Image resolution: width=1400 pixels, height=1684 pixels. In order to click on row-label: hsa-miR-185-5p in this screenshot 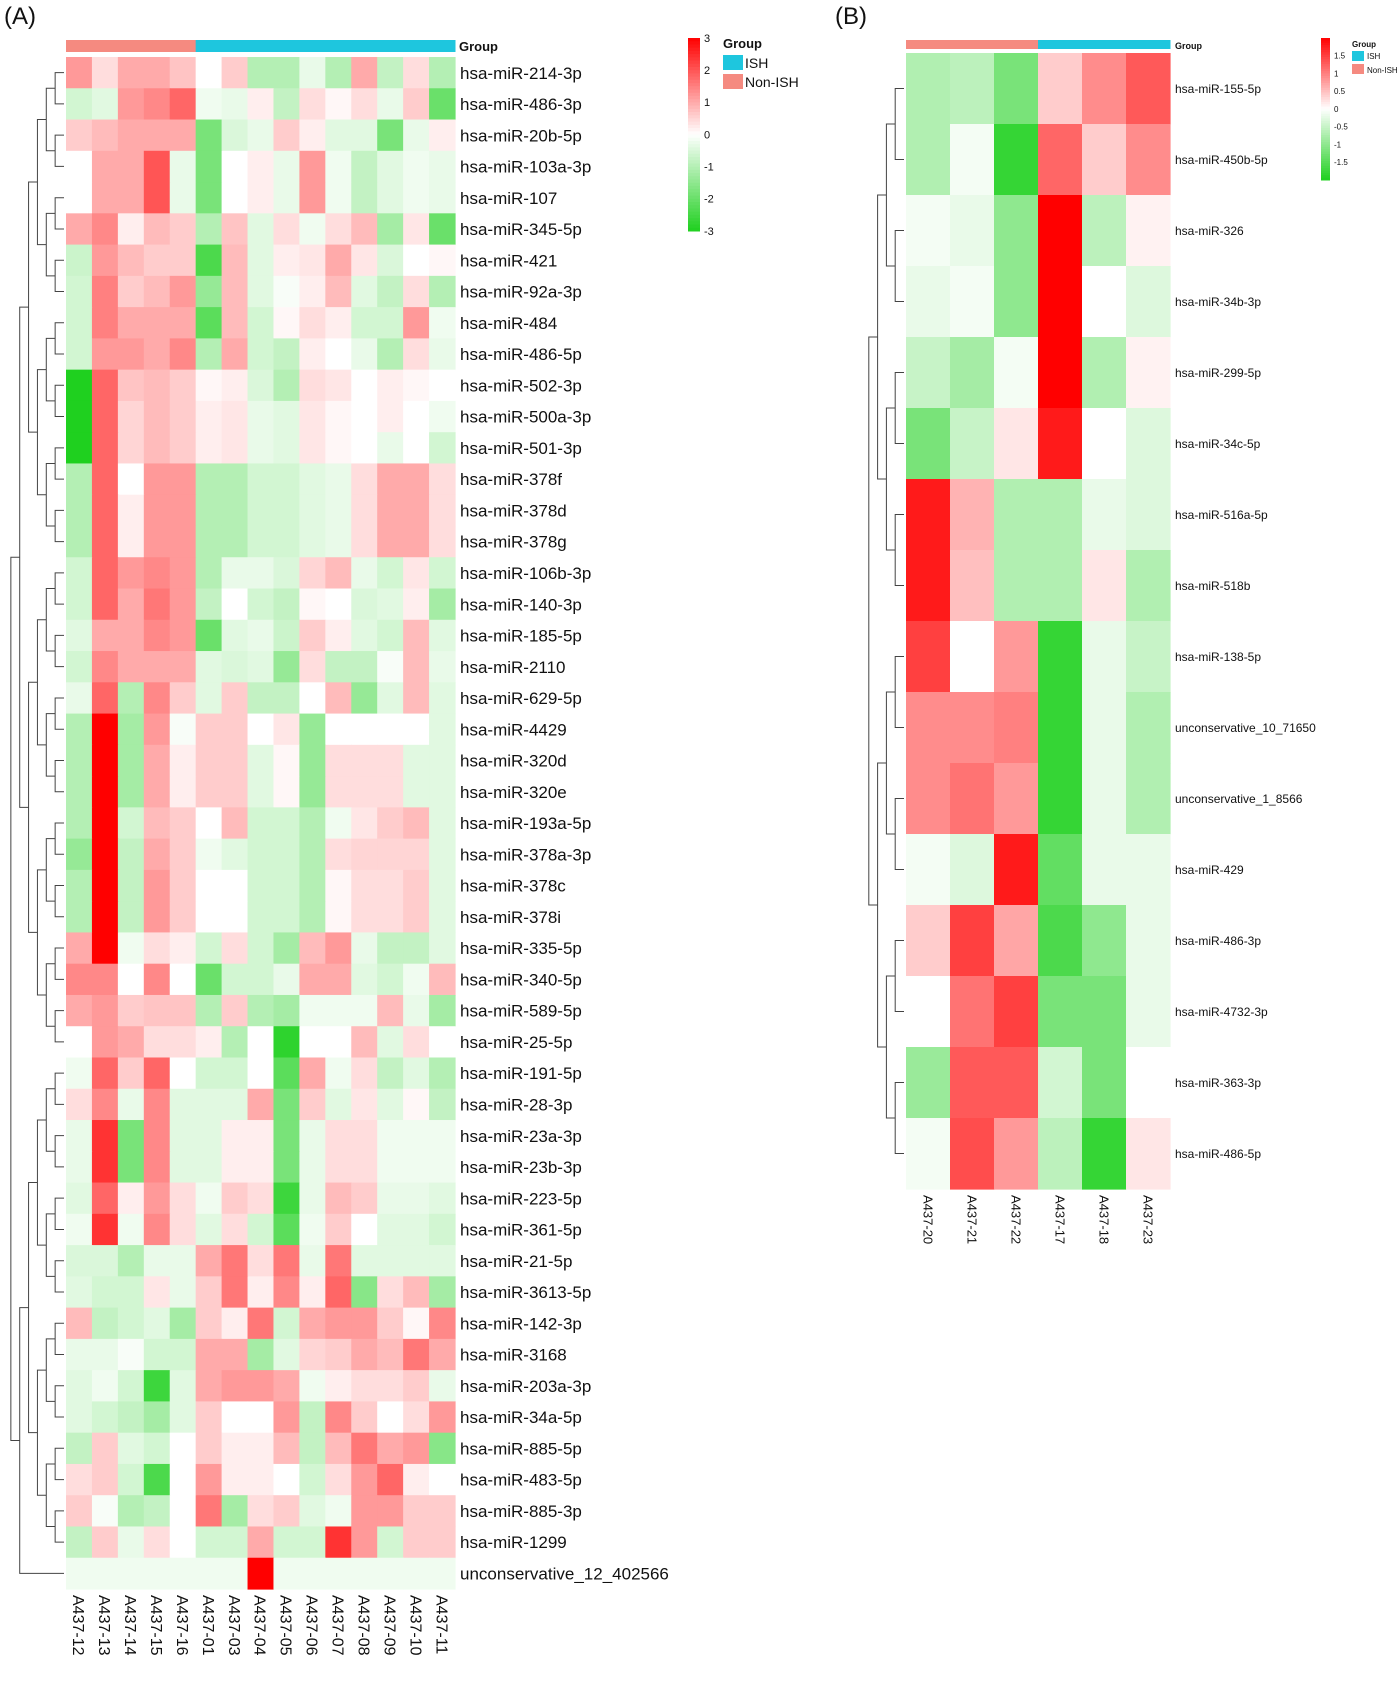, I will do `click(521, 636)`.